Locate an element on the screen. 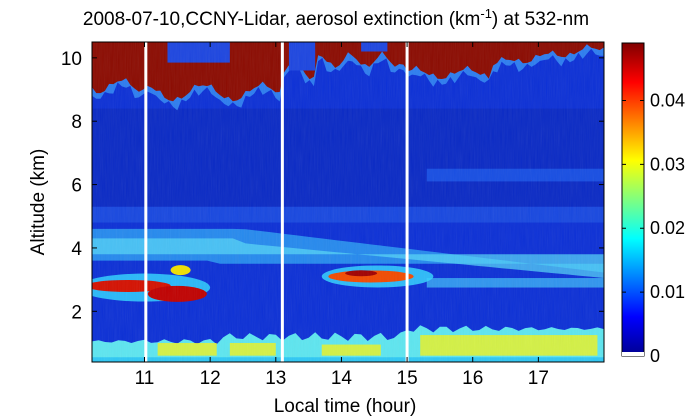  x-tick-label: 17 is located at coordinates (538, 378).